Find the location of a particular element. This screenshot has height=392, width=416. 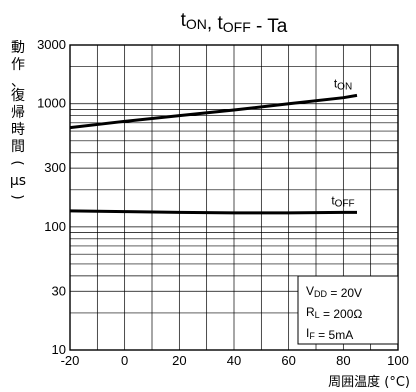

y-axis-label-char: 帰 is located at coordinates (18, 112).